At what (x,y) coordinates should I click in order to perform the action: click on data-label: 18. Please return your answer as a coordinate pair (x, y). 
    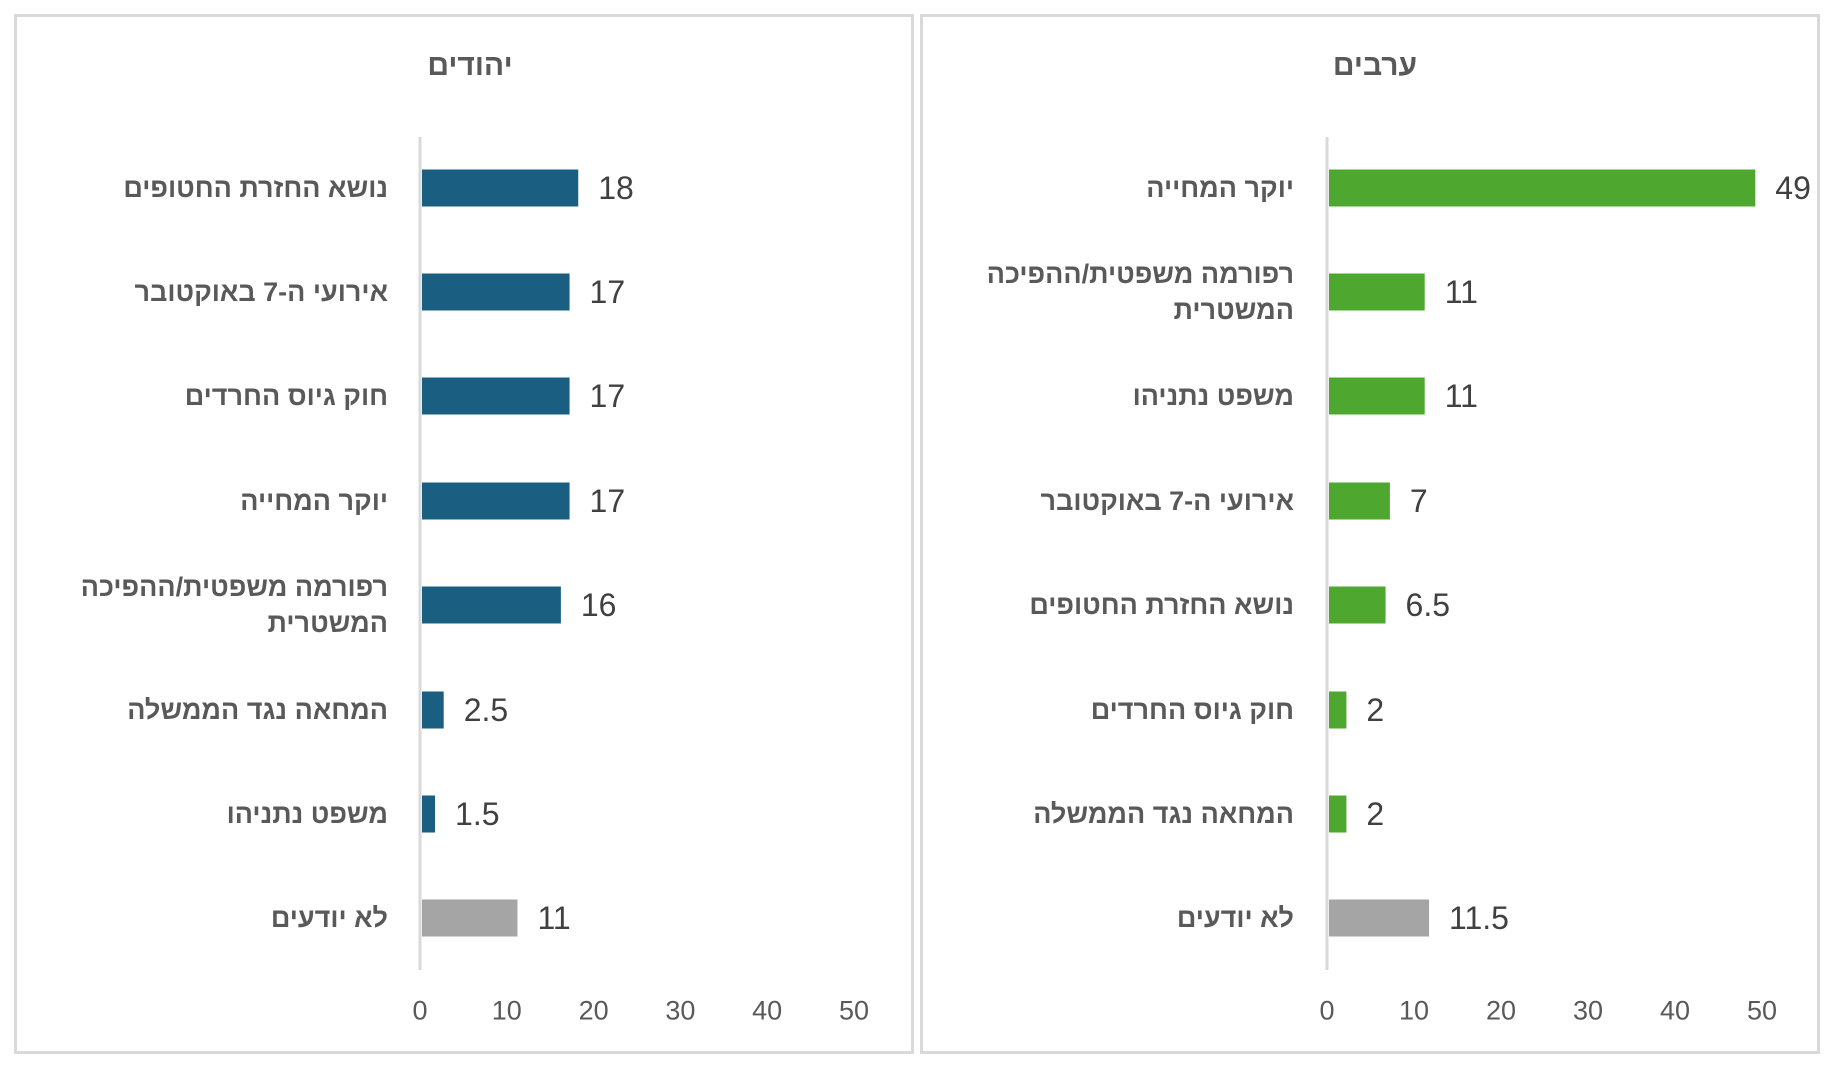
    Looking at the image, I should click on (616, 188).